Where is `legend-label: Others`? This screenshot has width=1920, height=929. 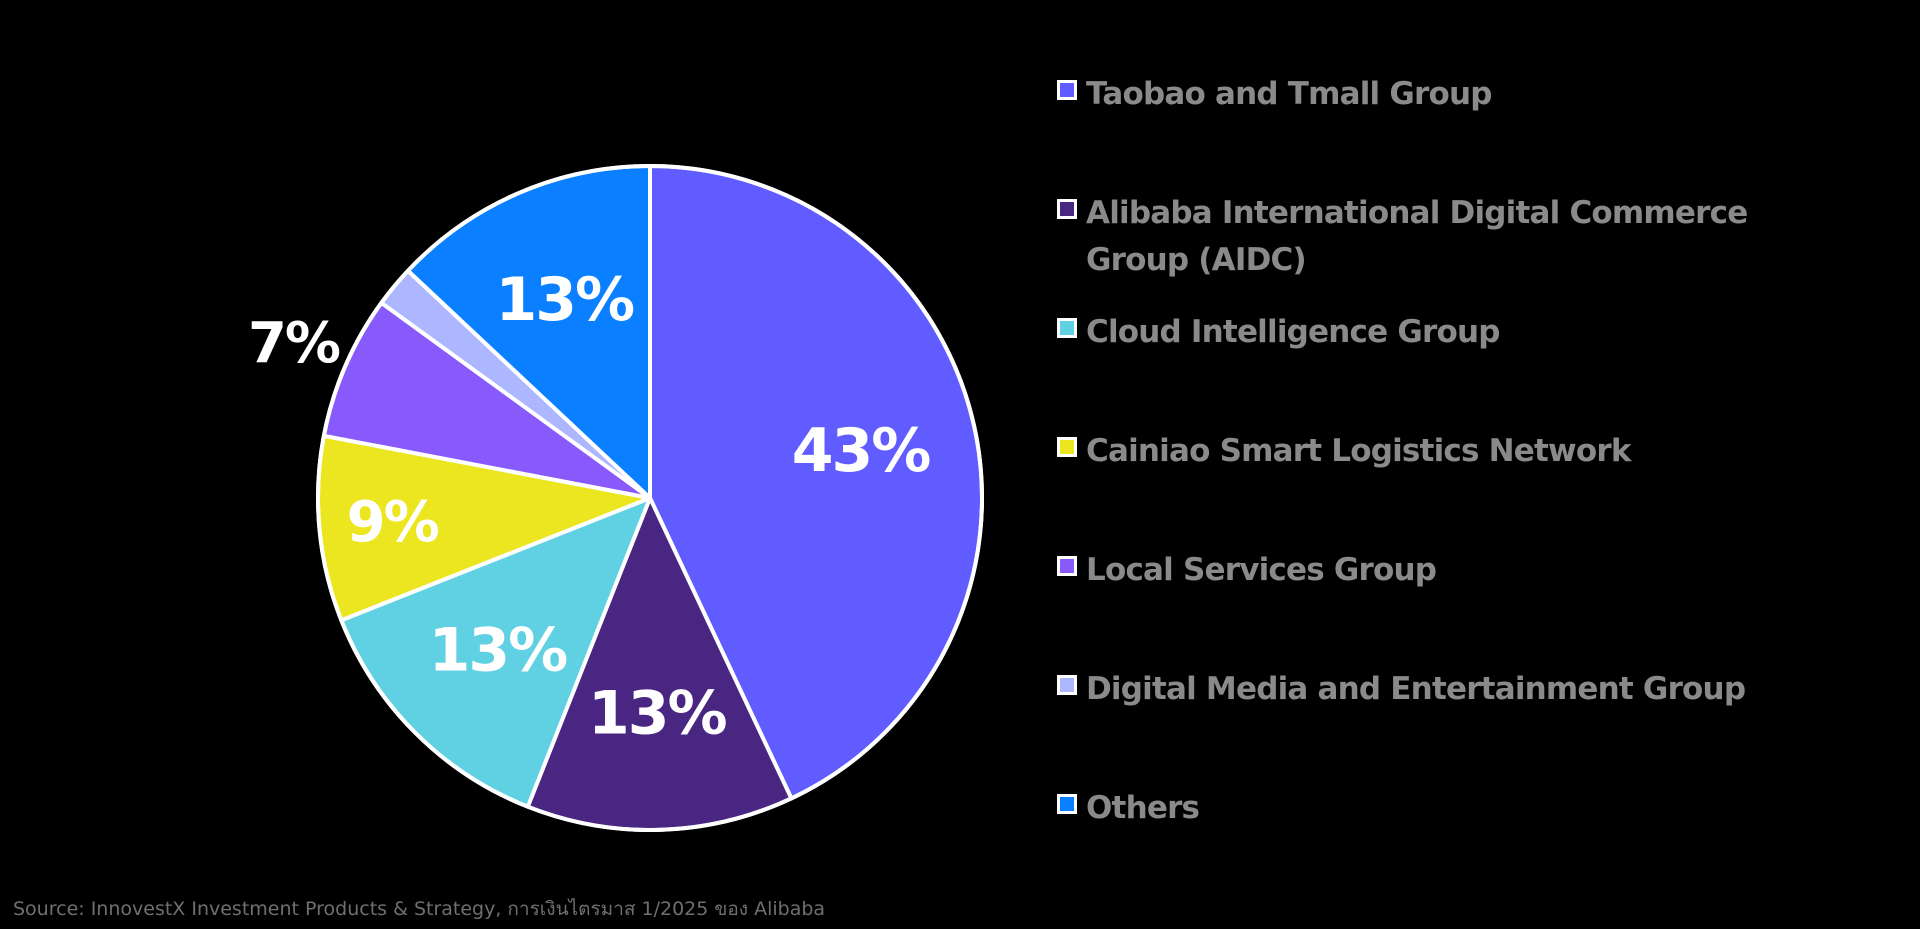
legend-label: Others is located at coordinates (1143, 808).